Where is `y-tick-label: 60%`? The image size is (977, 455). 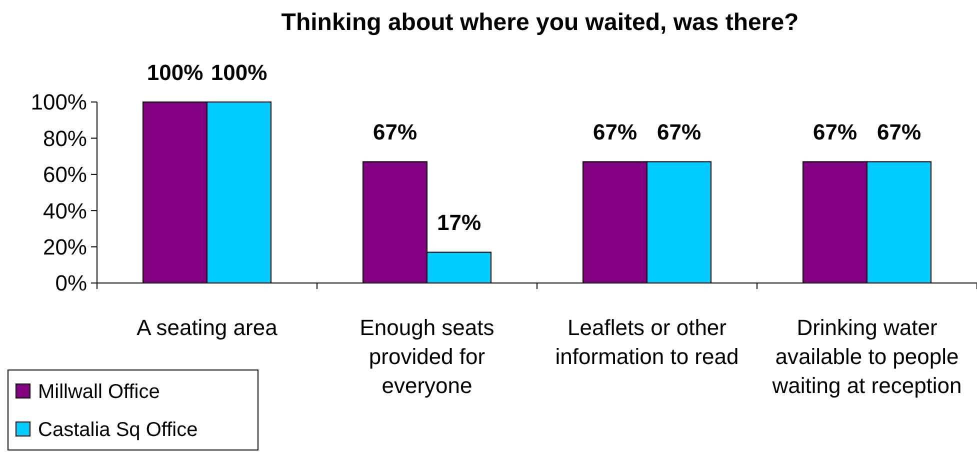 y-tick-label: 60% is located at coordinates (64, 175).